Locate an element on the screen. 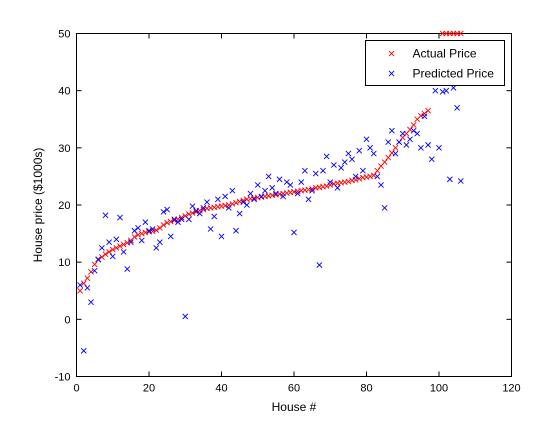 The height and width of the screenshot is (421, 558). legend-marker is located at coordinates (391, 73).